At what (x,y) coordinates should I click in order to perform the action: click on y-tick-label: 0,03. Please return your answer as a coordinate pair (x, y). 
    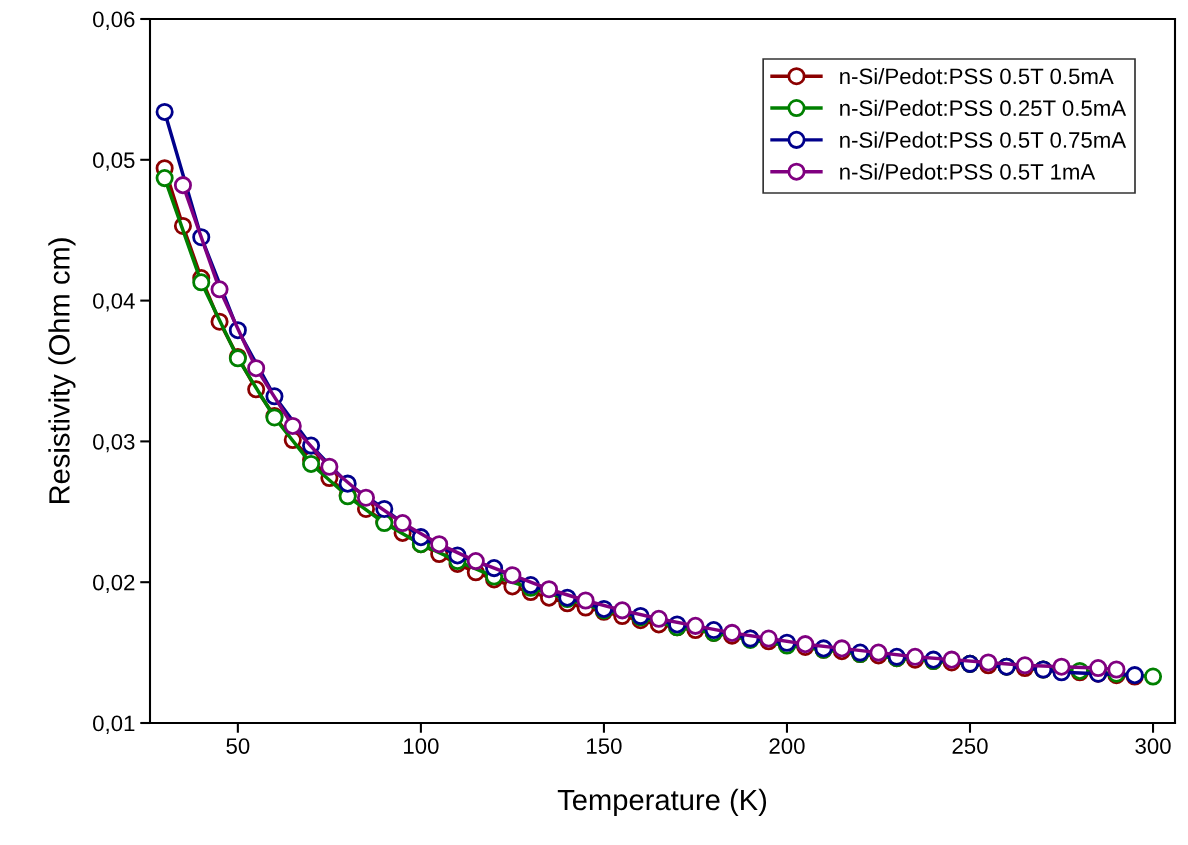
    Looking at the image, I should click on (114, 443).